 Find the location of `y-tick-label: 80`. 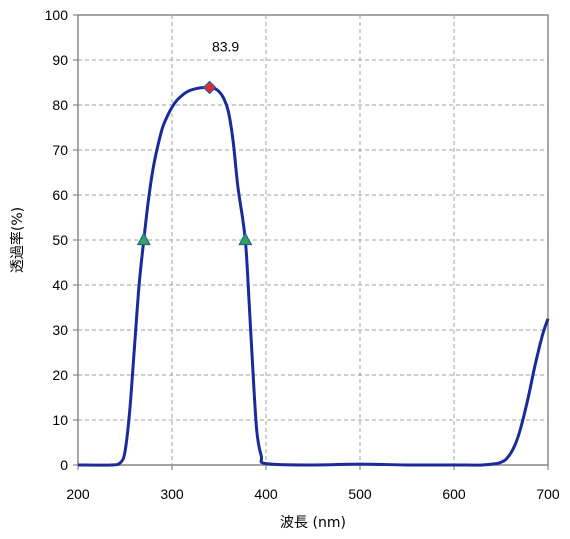

y-tick-label: 80 is located at coordinates (60, 105).